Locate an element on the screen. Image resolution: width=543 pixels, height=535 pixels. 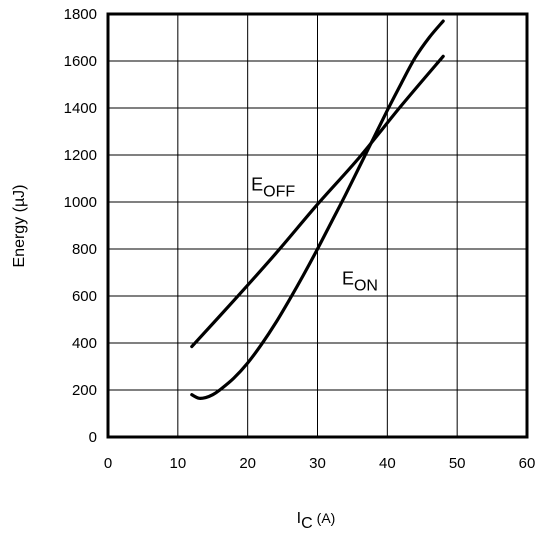
x-tick-label: 60 is located at coordinates (527, 463).